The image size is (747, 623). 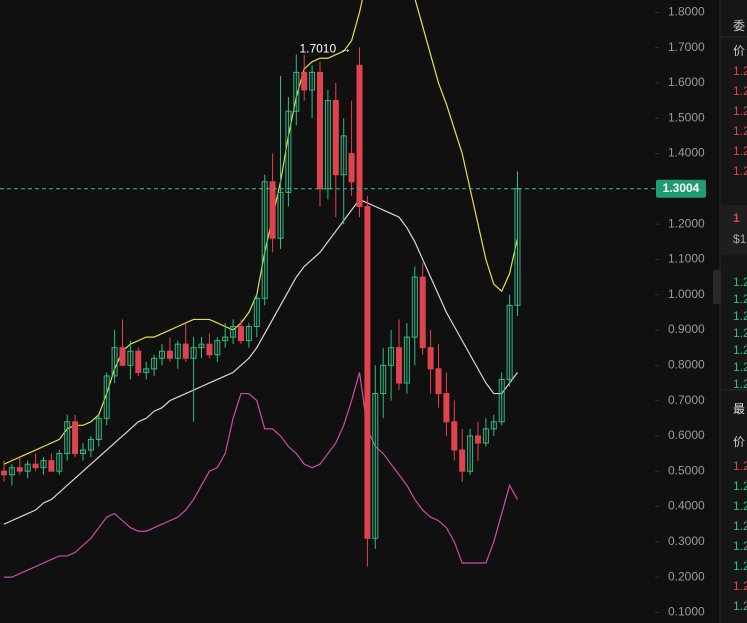 What do you see at coordinates (686, 294) in the screenshot?
I see `y-tick-label: 1.0000` at bounding box center [686, 294].